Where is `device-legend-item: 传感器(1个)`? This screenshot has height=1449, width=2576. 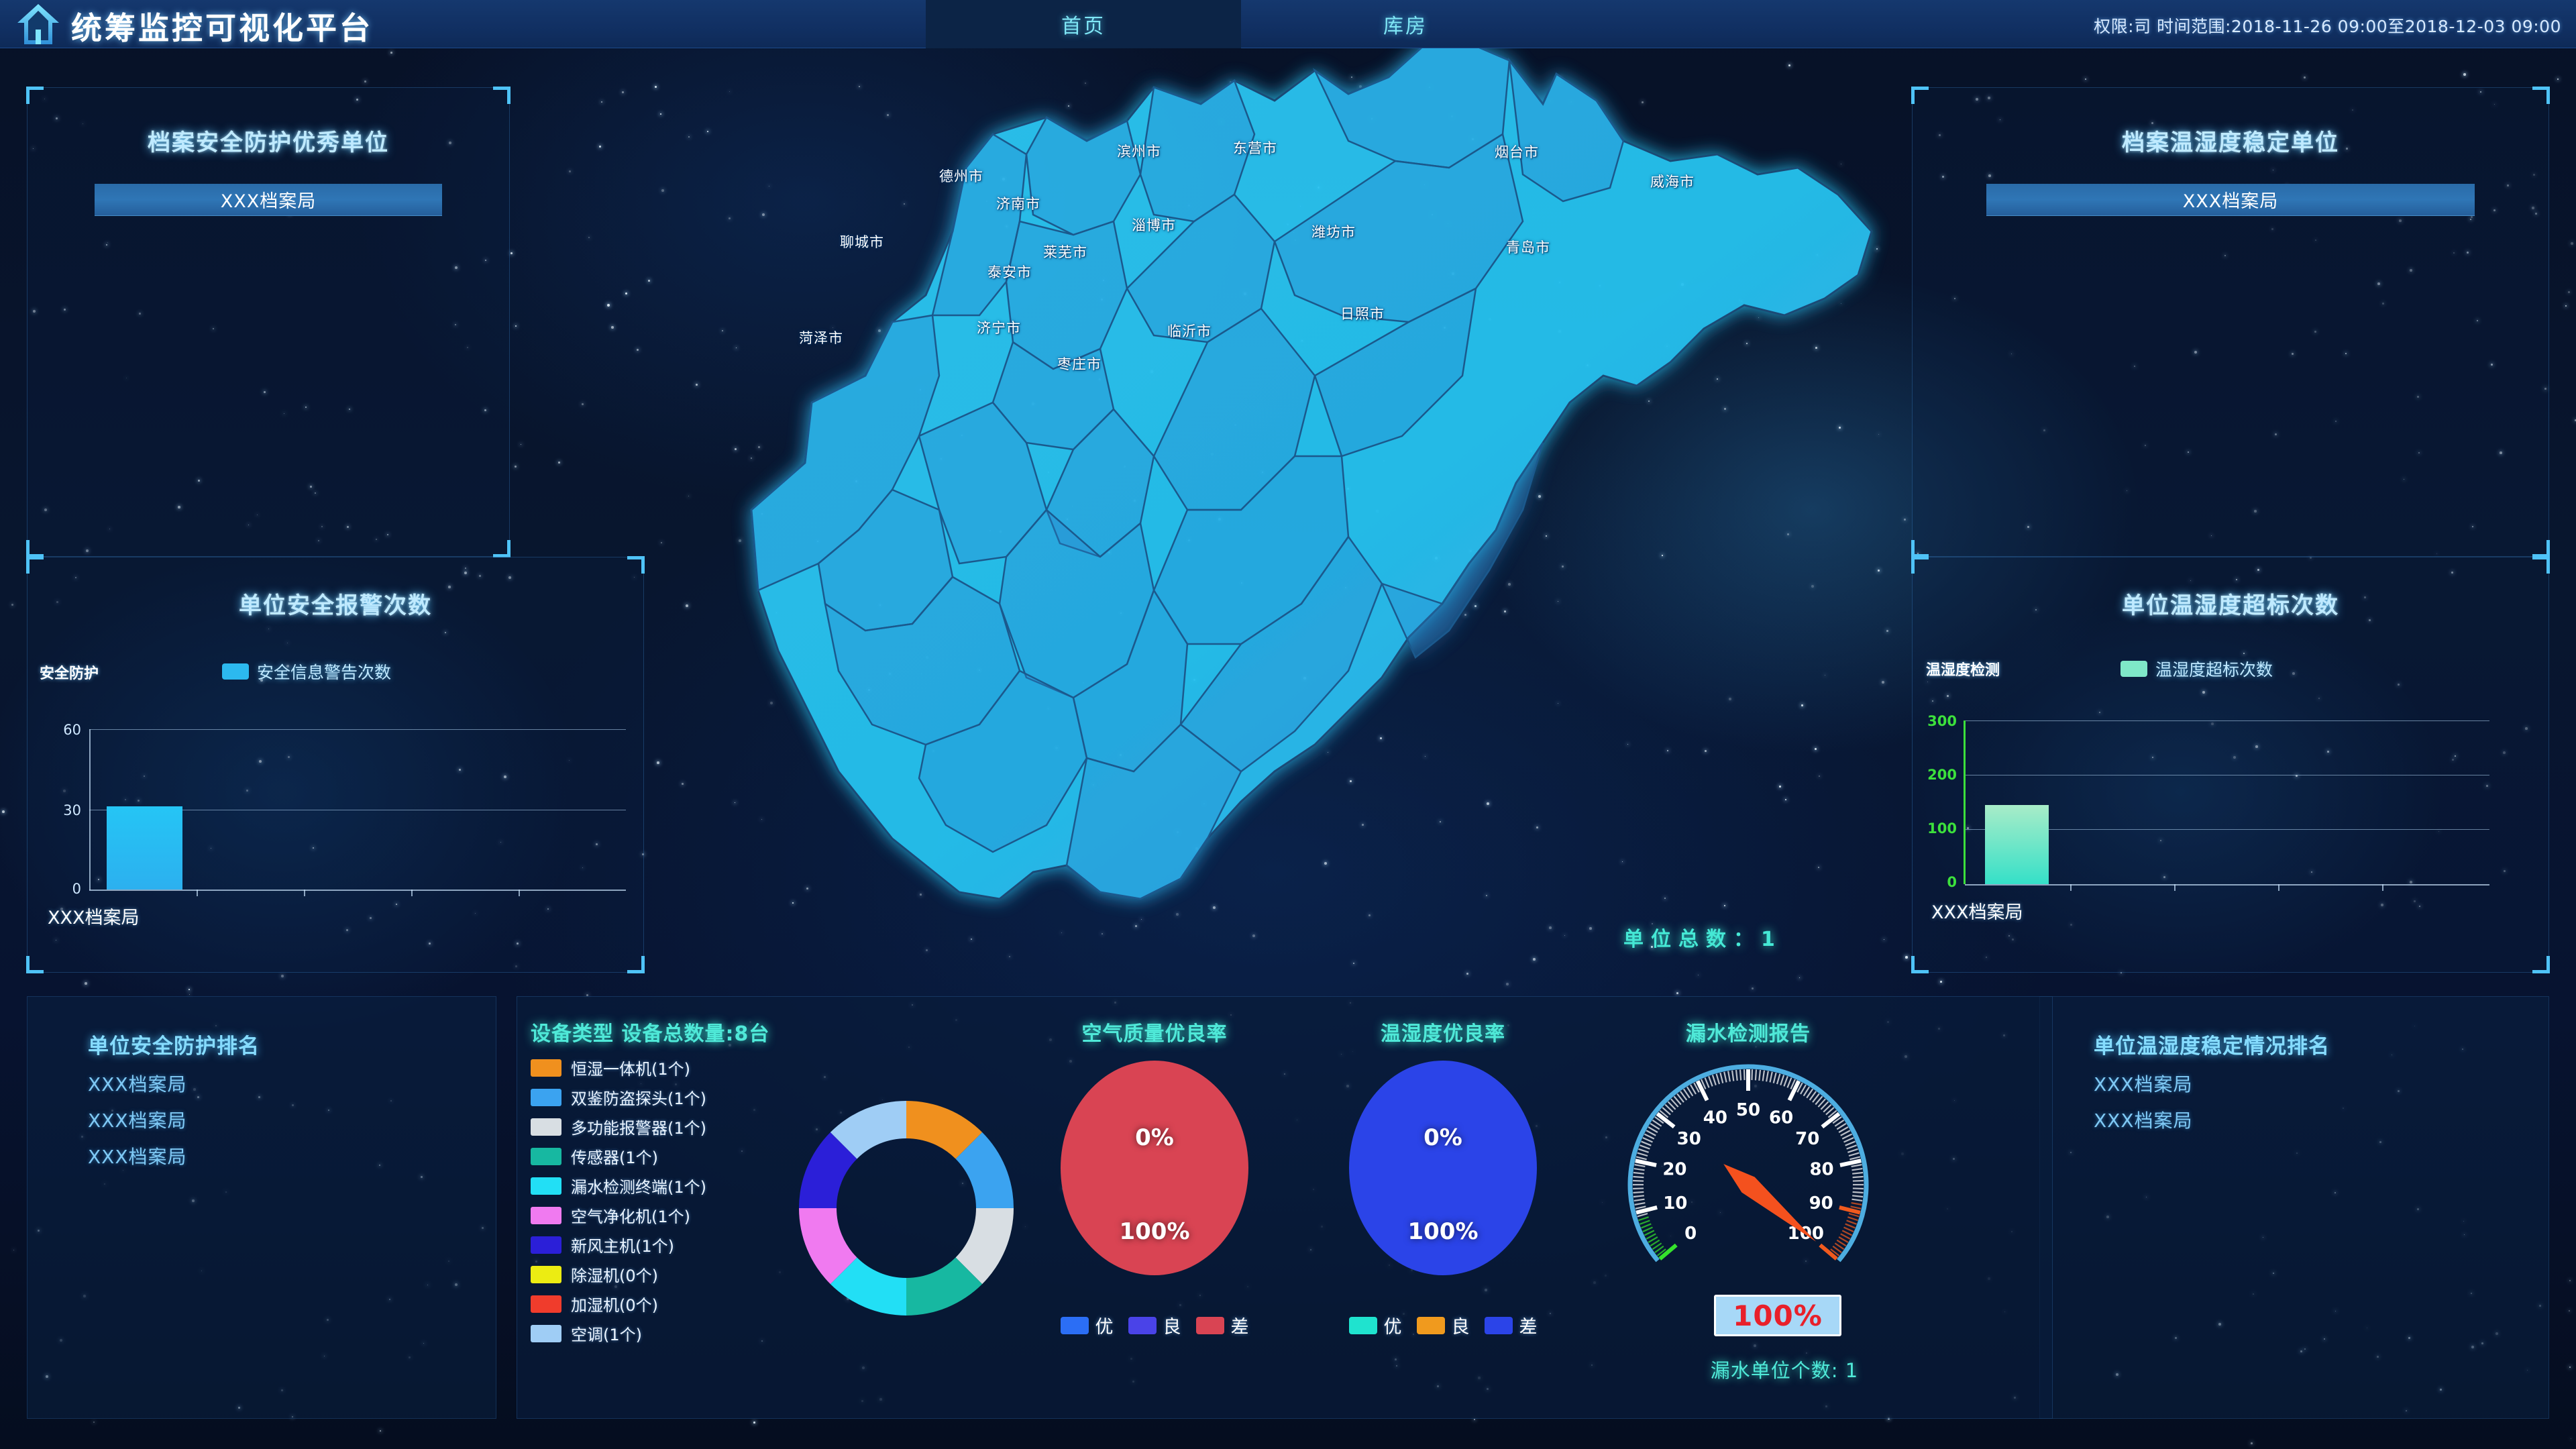 device-legend-item: 传感器(1个) is located at coordinates (698, 1156).